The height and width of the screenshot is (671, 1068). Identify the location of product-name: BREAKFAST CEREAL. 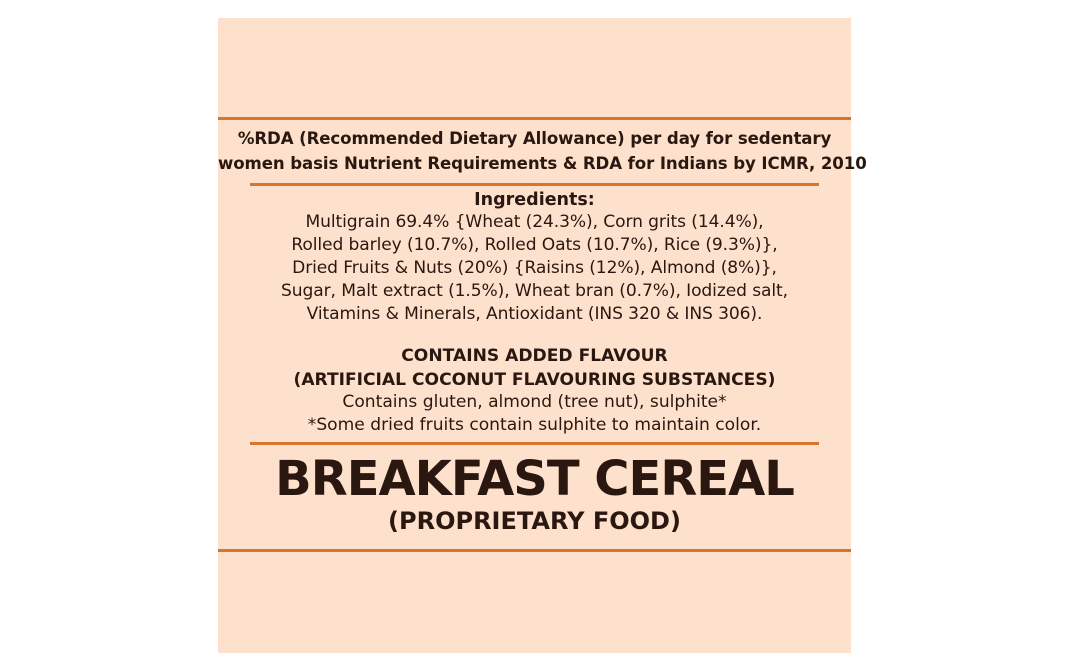
(535, 479).